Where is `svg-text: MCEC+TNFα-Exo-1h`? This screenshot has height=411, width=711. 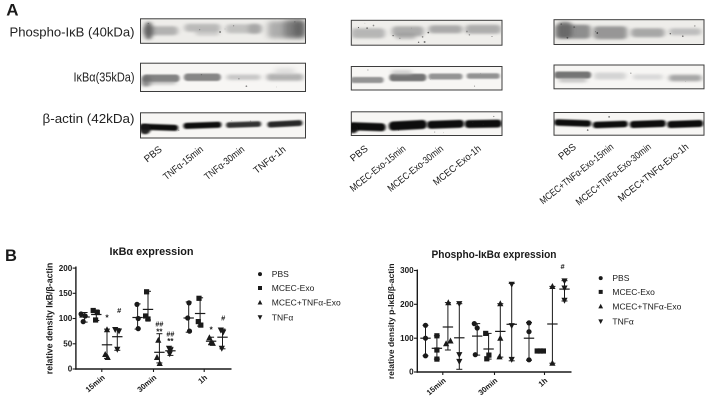 svg-text: MCEC+TNFα-Exo-1h is located at coordinates (653, 173).